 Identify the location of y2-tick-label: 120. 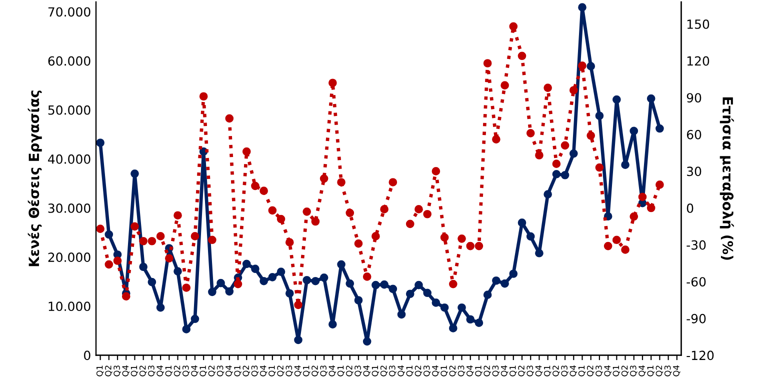
(698, 61).